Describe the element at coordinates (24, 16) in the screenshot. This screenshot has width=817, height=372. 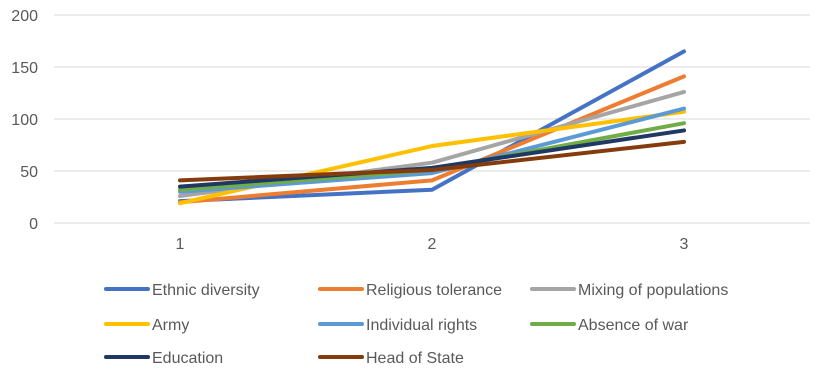
I see `y-tick-label: 200` at that location.